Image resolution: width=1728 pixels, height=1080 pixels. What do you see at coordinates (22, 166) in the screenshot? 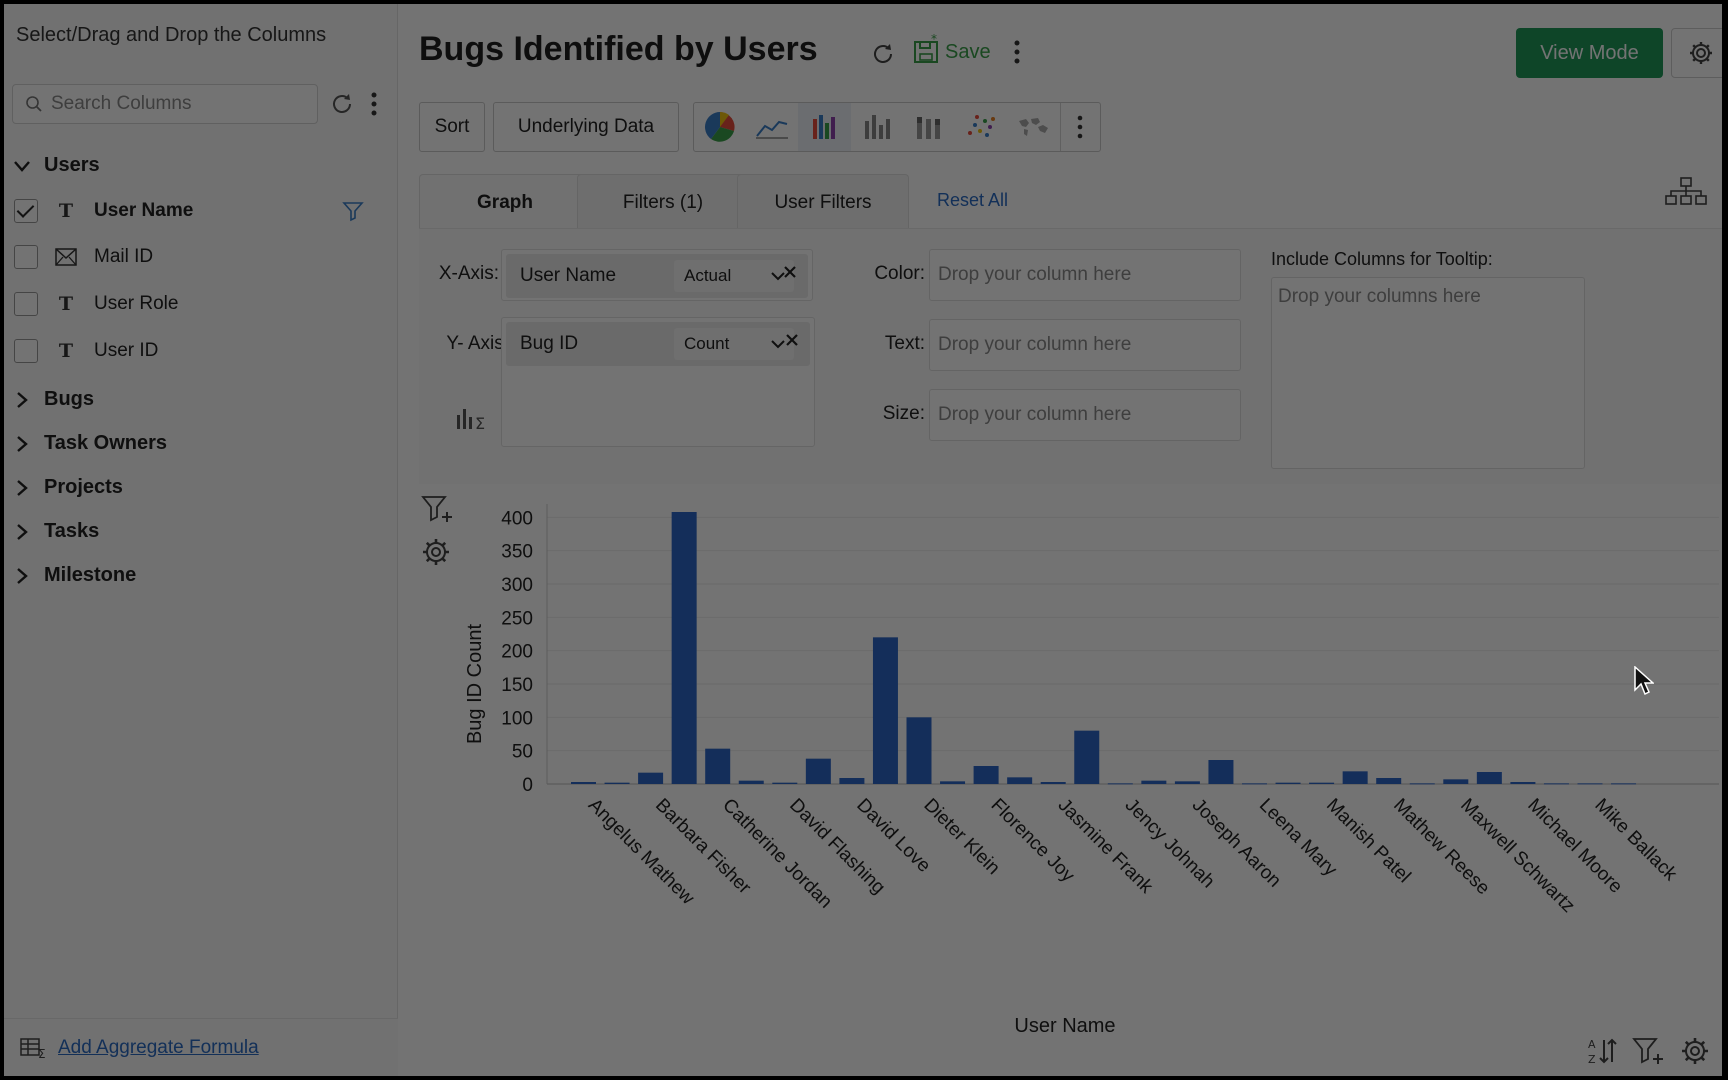
I see `chevron-down-icon` at bounding box center [22, 166].